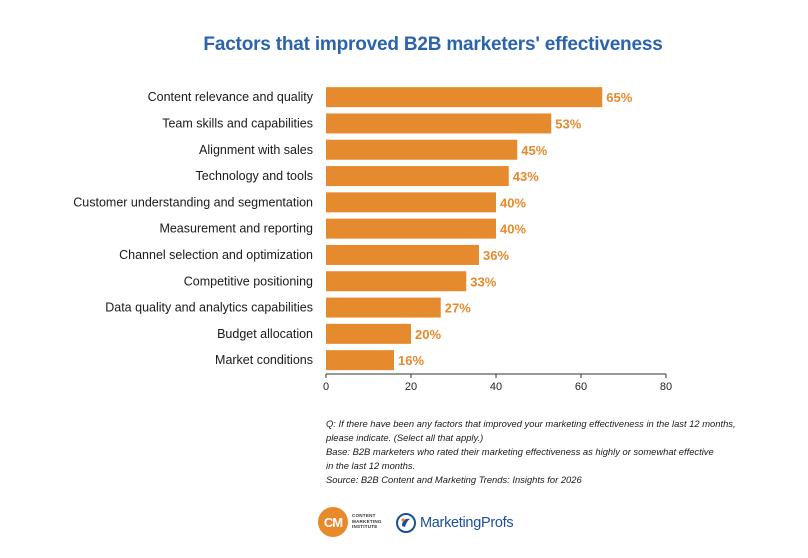  Describe the element at coordinates (254, 176) in the screenshot. I see `category-label: Technology and tools` at that location.